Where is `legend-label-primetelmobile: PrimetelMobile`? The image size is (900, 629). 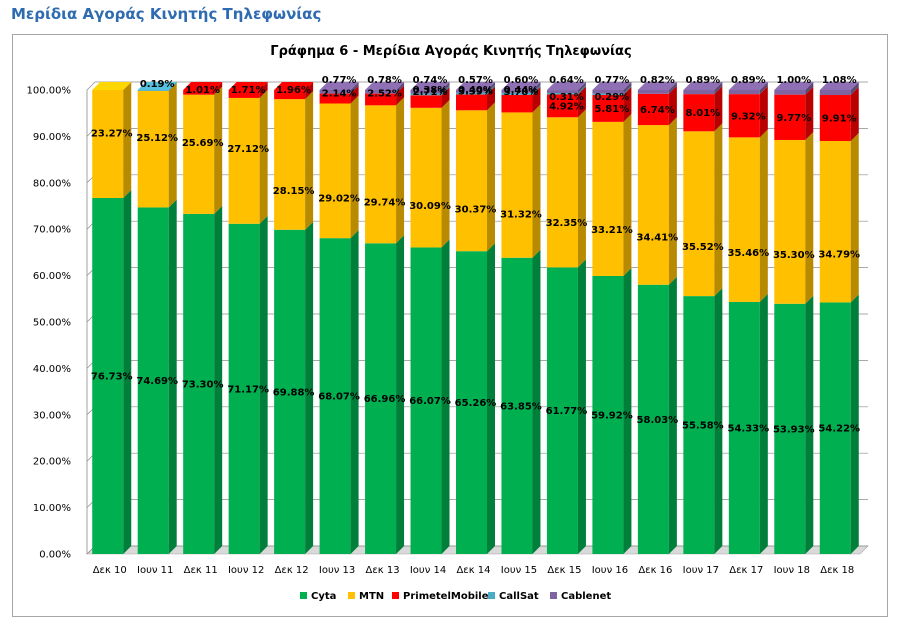
legend-label-primetelmobile: PrimetelMobile is located at coordinates (446, 596).